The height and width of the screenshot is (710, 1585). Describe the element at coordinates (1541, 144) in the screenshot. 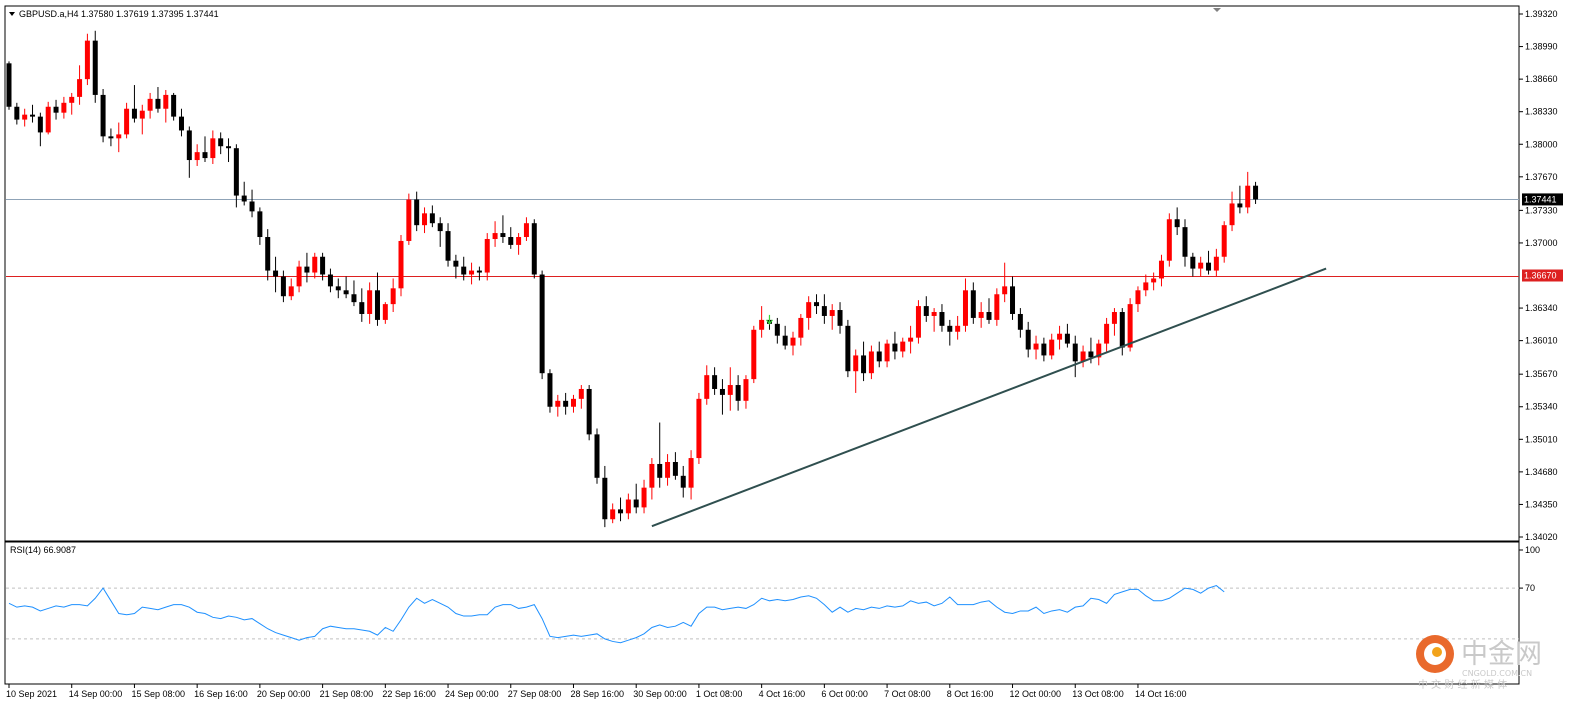

I see `price-tick-label: 1.38000` at that location.